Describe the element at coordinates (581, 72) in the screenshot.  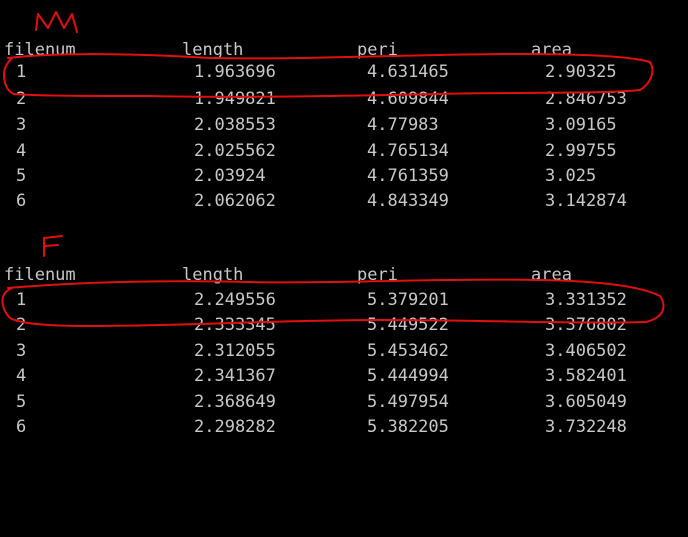
I see `cell-area: 2.90325` at that location.